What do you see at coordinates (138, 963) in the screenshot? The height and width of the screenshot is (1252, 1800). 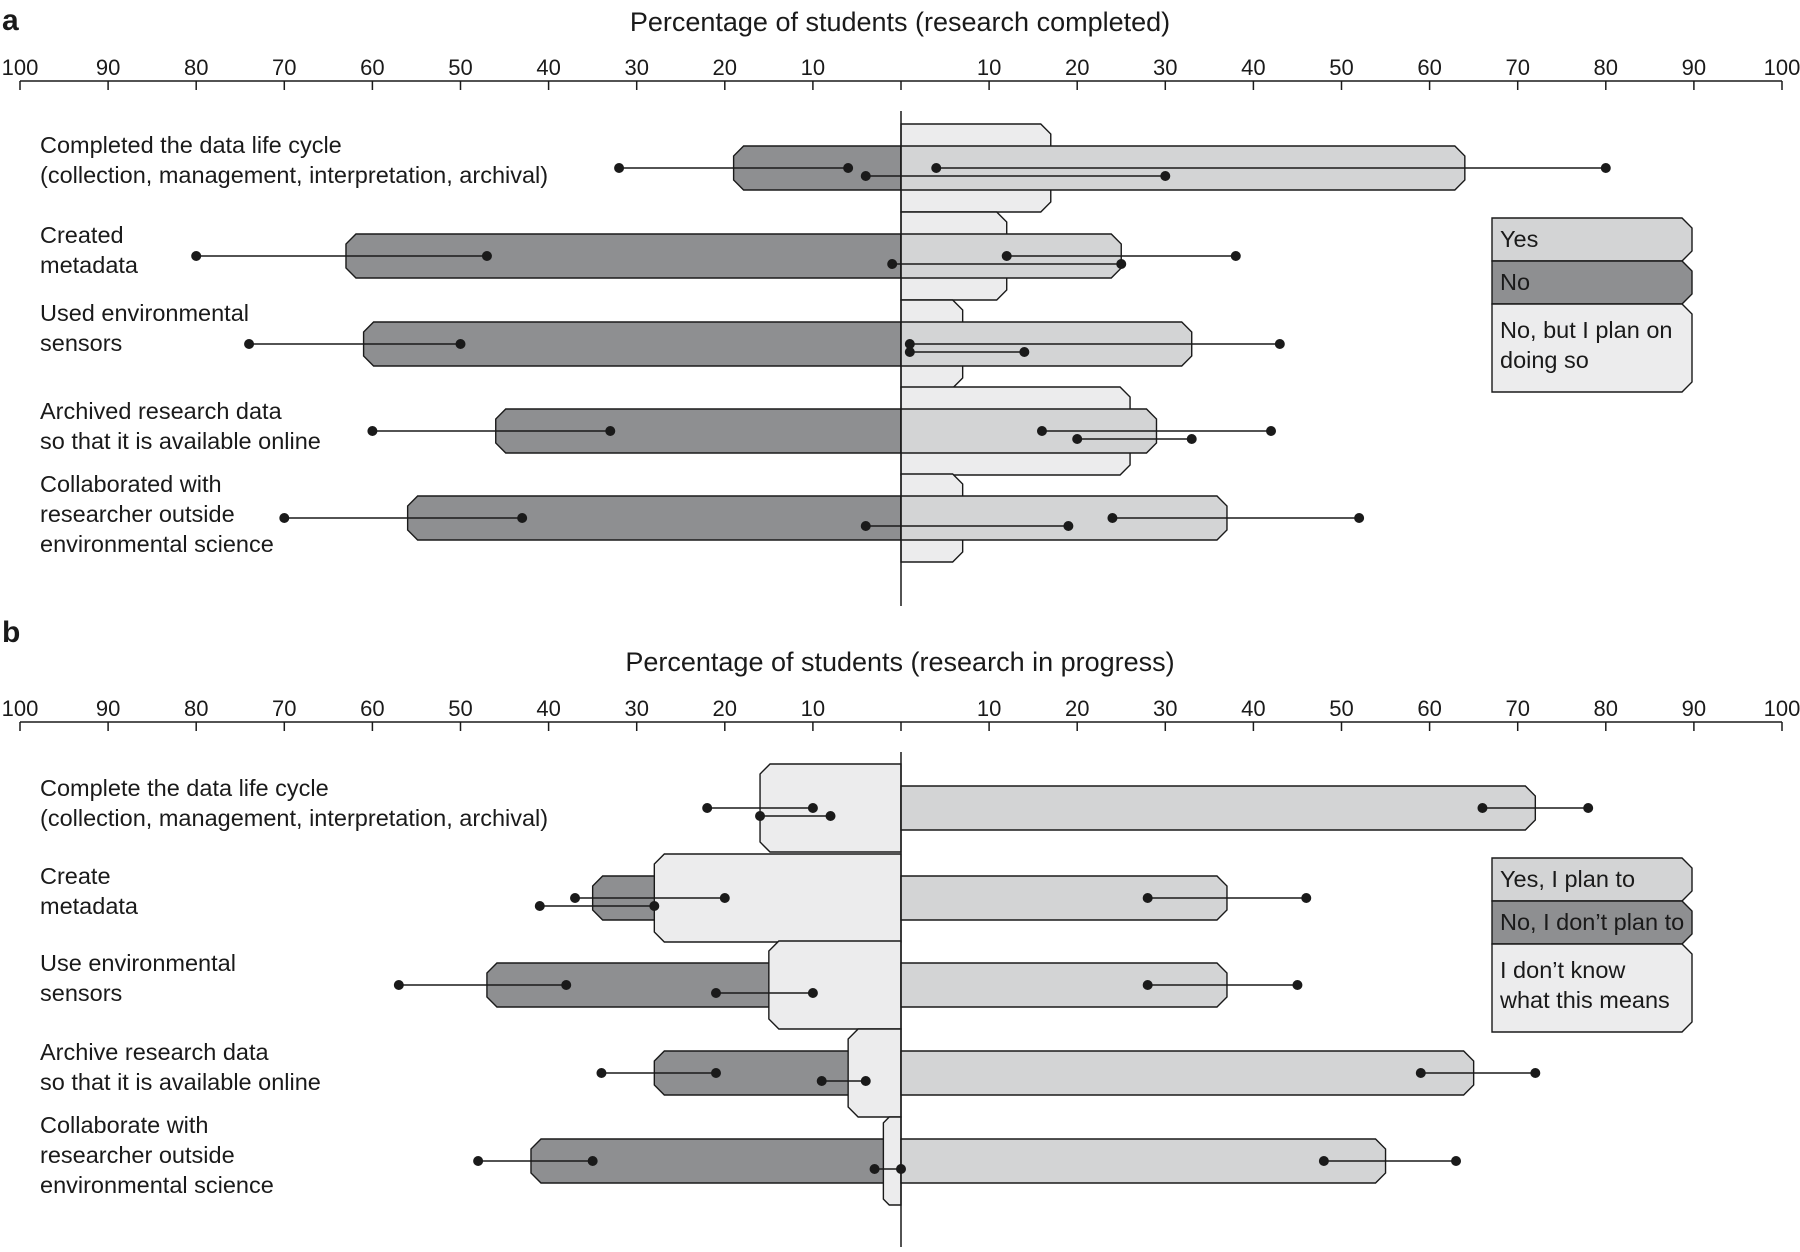 I see `panel-b-category-label: Use environmental` at bounding box center [138, 963].